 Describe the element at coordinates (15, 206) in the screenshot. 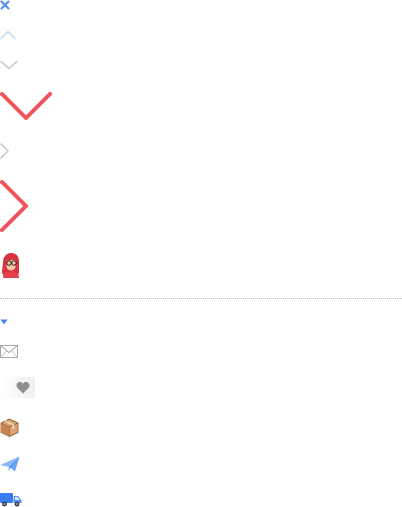

I see `chevron-right-large-icon` at that location.